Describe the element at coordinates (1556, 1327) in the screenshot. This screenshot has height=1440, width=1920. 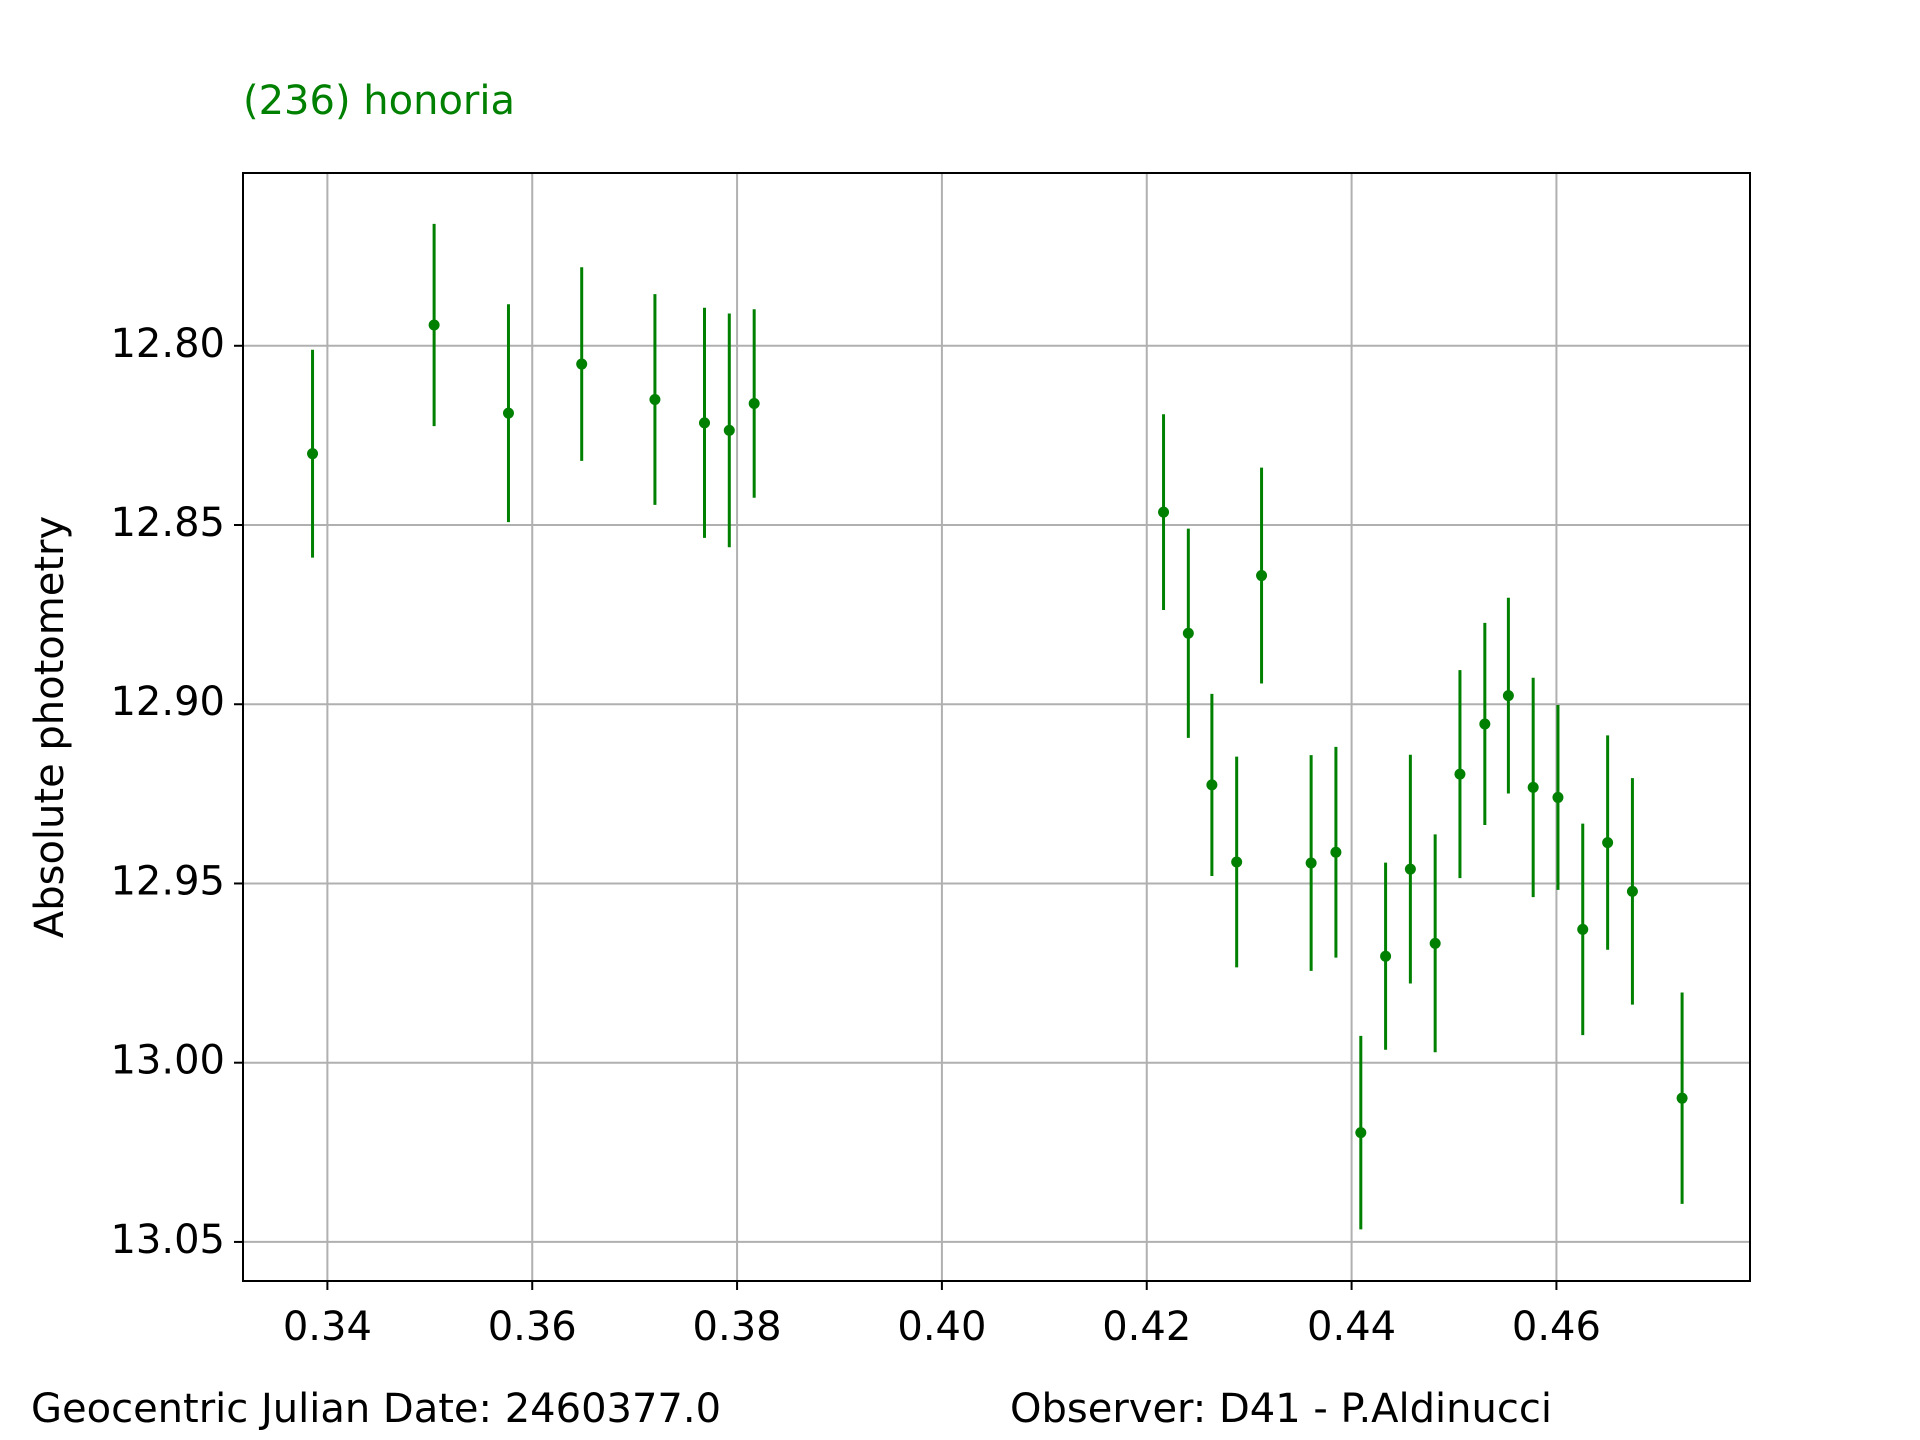
I see `x-tick-label: 0.46` at that location.